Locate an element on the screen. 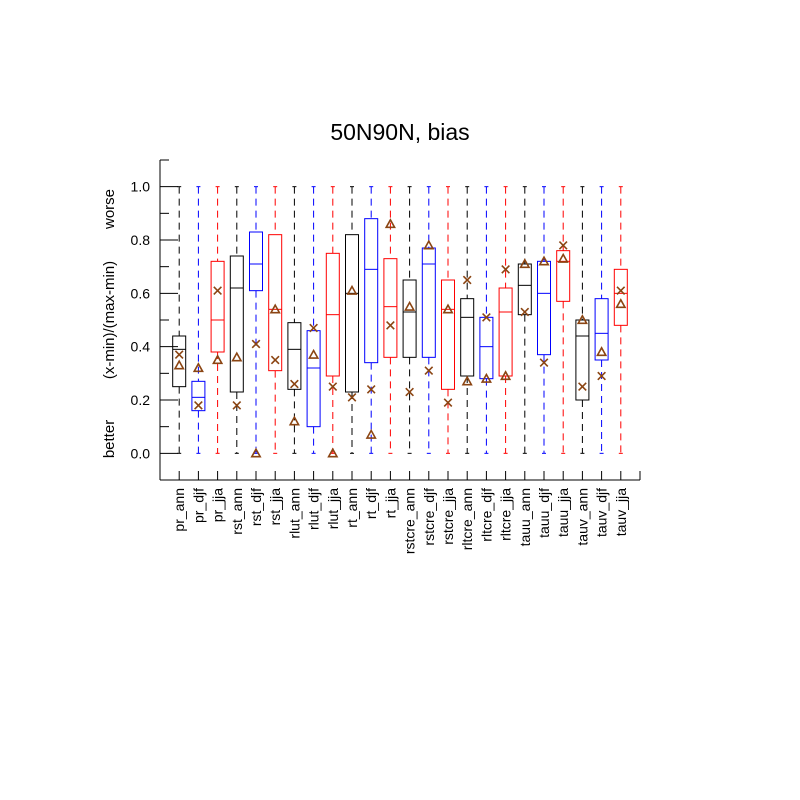  box-rltcre_jja is located at coordinates (505, 320).